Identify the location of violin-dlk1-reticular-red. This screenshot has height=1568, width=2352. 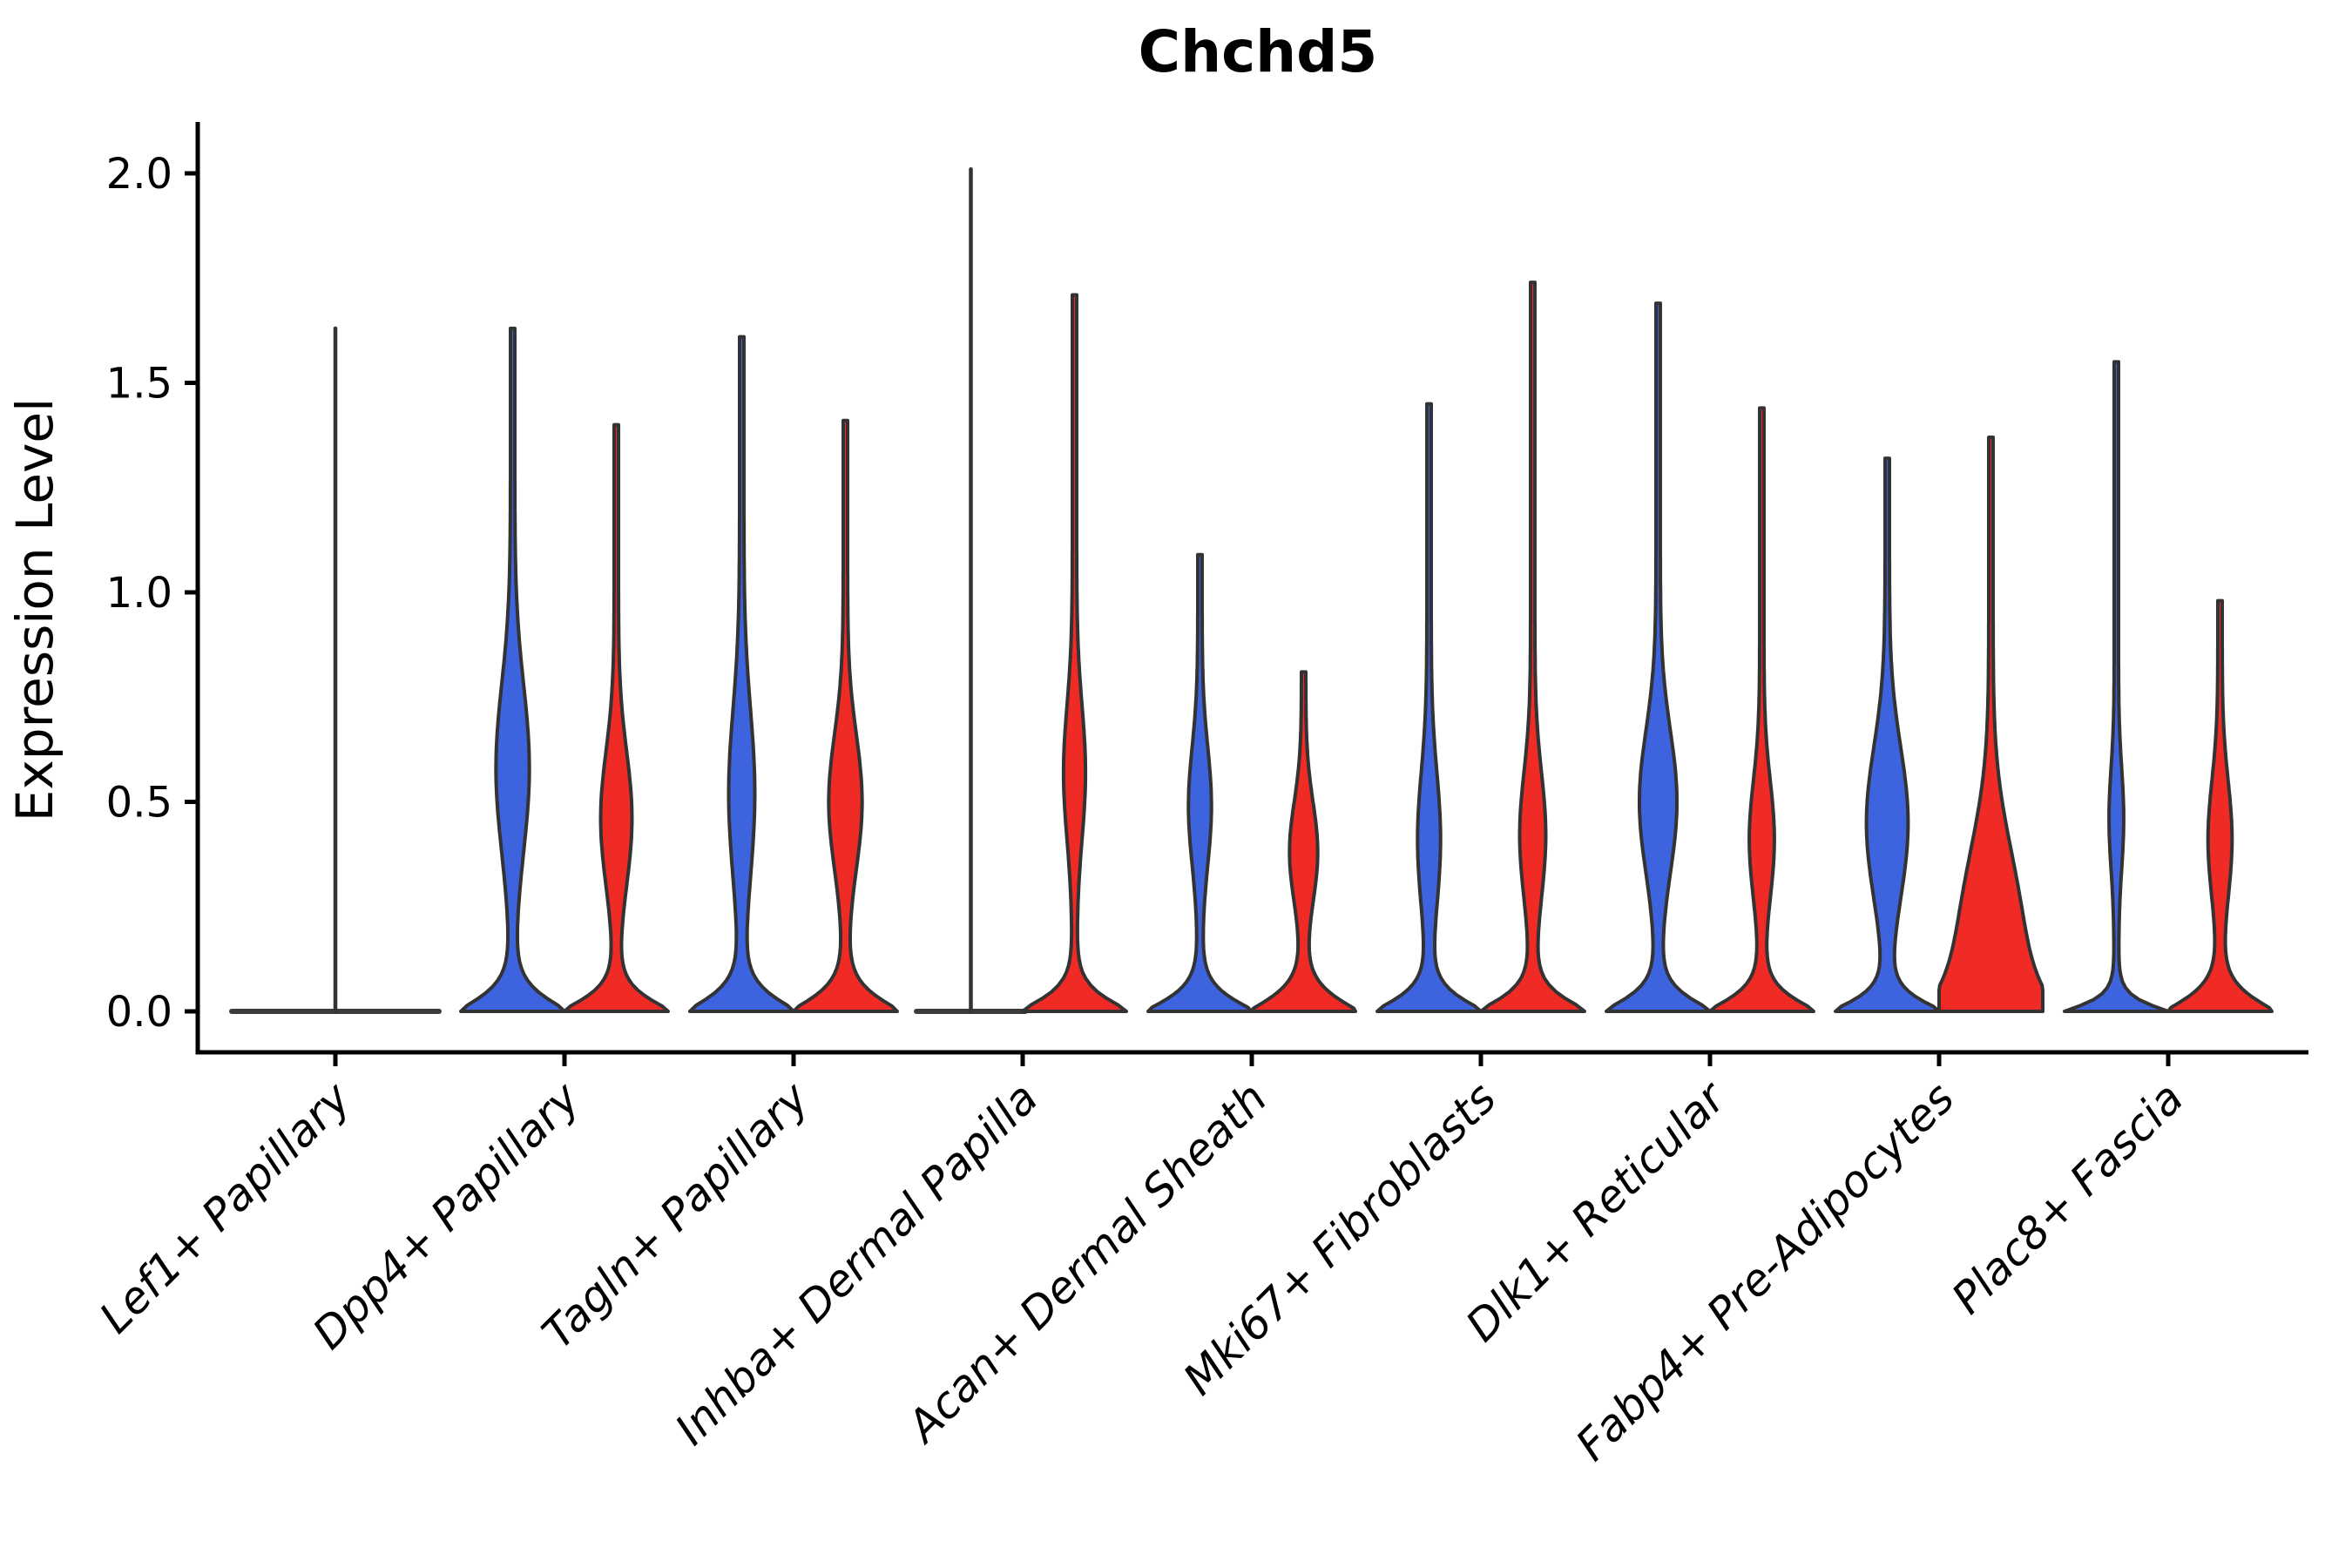
(1762, 709).